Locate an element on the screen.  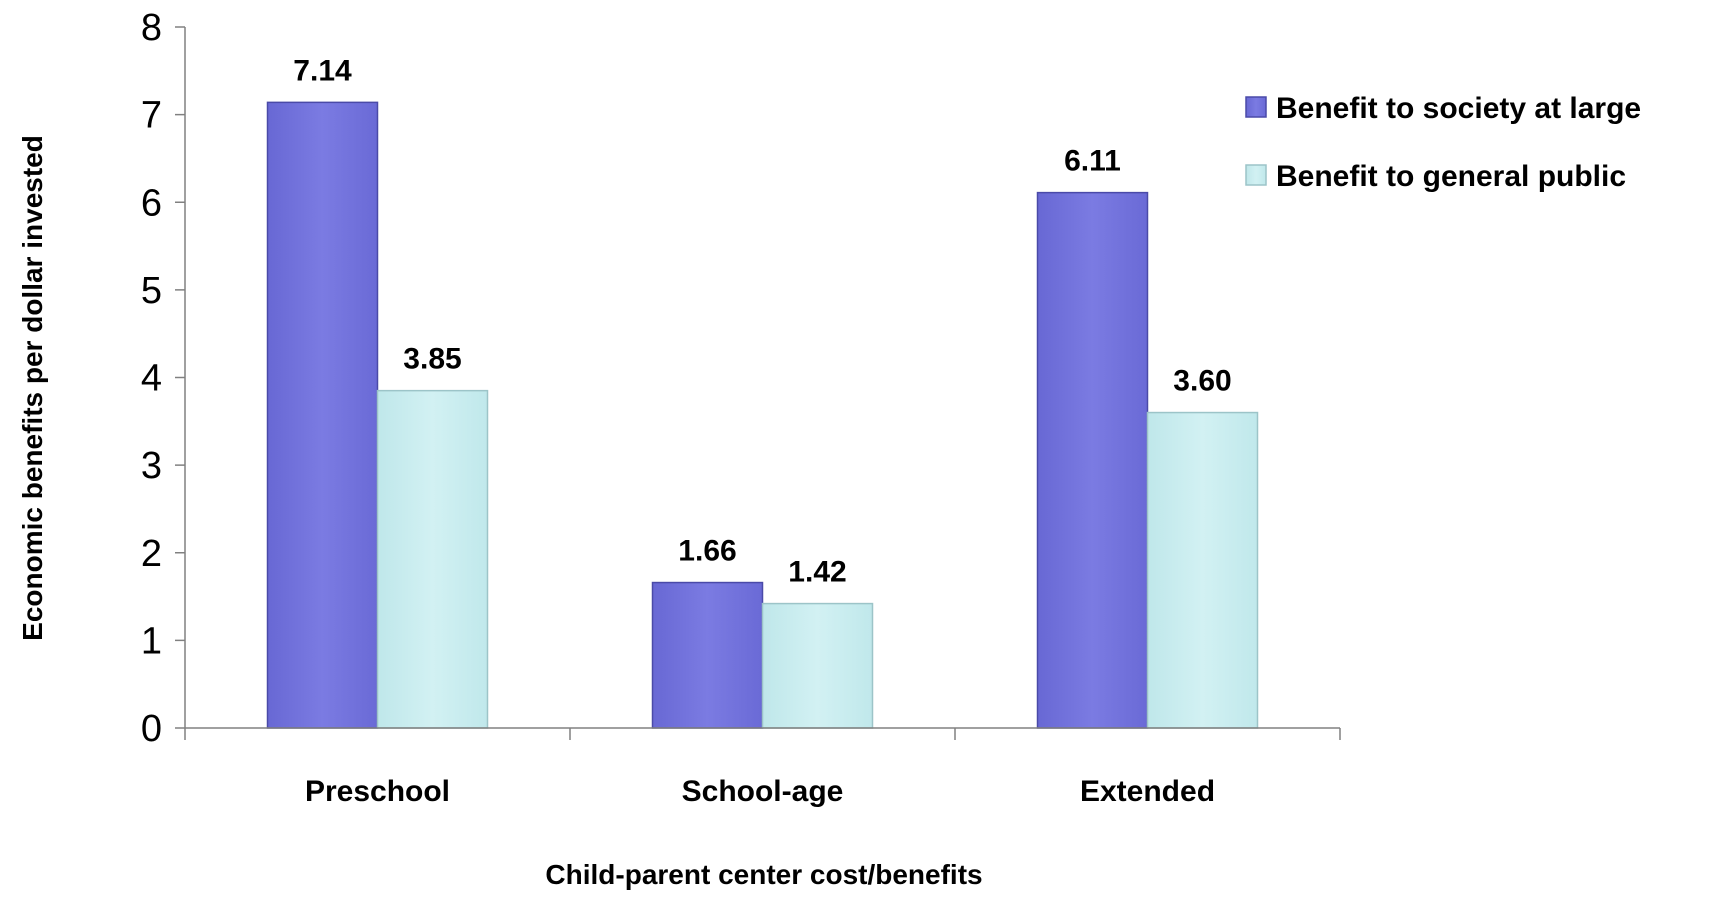
y-tick-label: 3 is located at coordinates (151, 466).